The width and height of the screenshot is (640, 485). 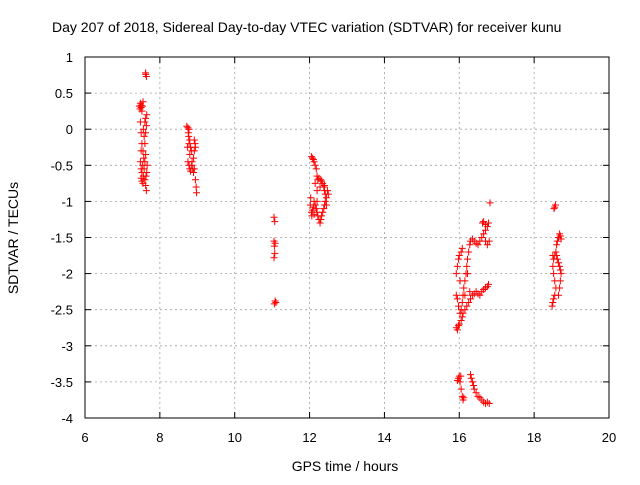 What do you see at coordinates (62, 238) in the screenshot?
I see `y-tick-label: -1.5` at bounding box center [62, 238].